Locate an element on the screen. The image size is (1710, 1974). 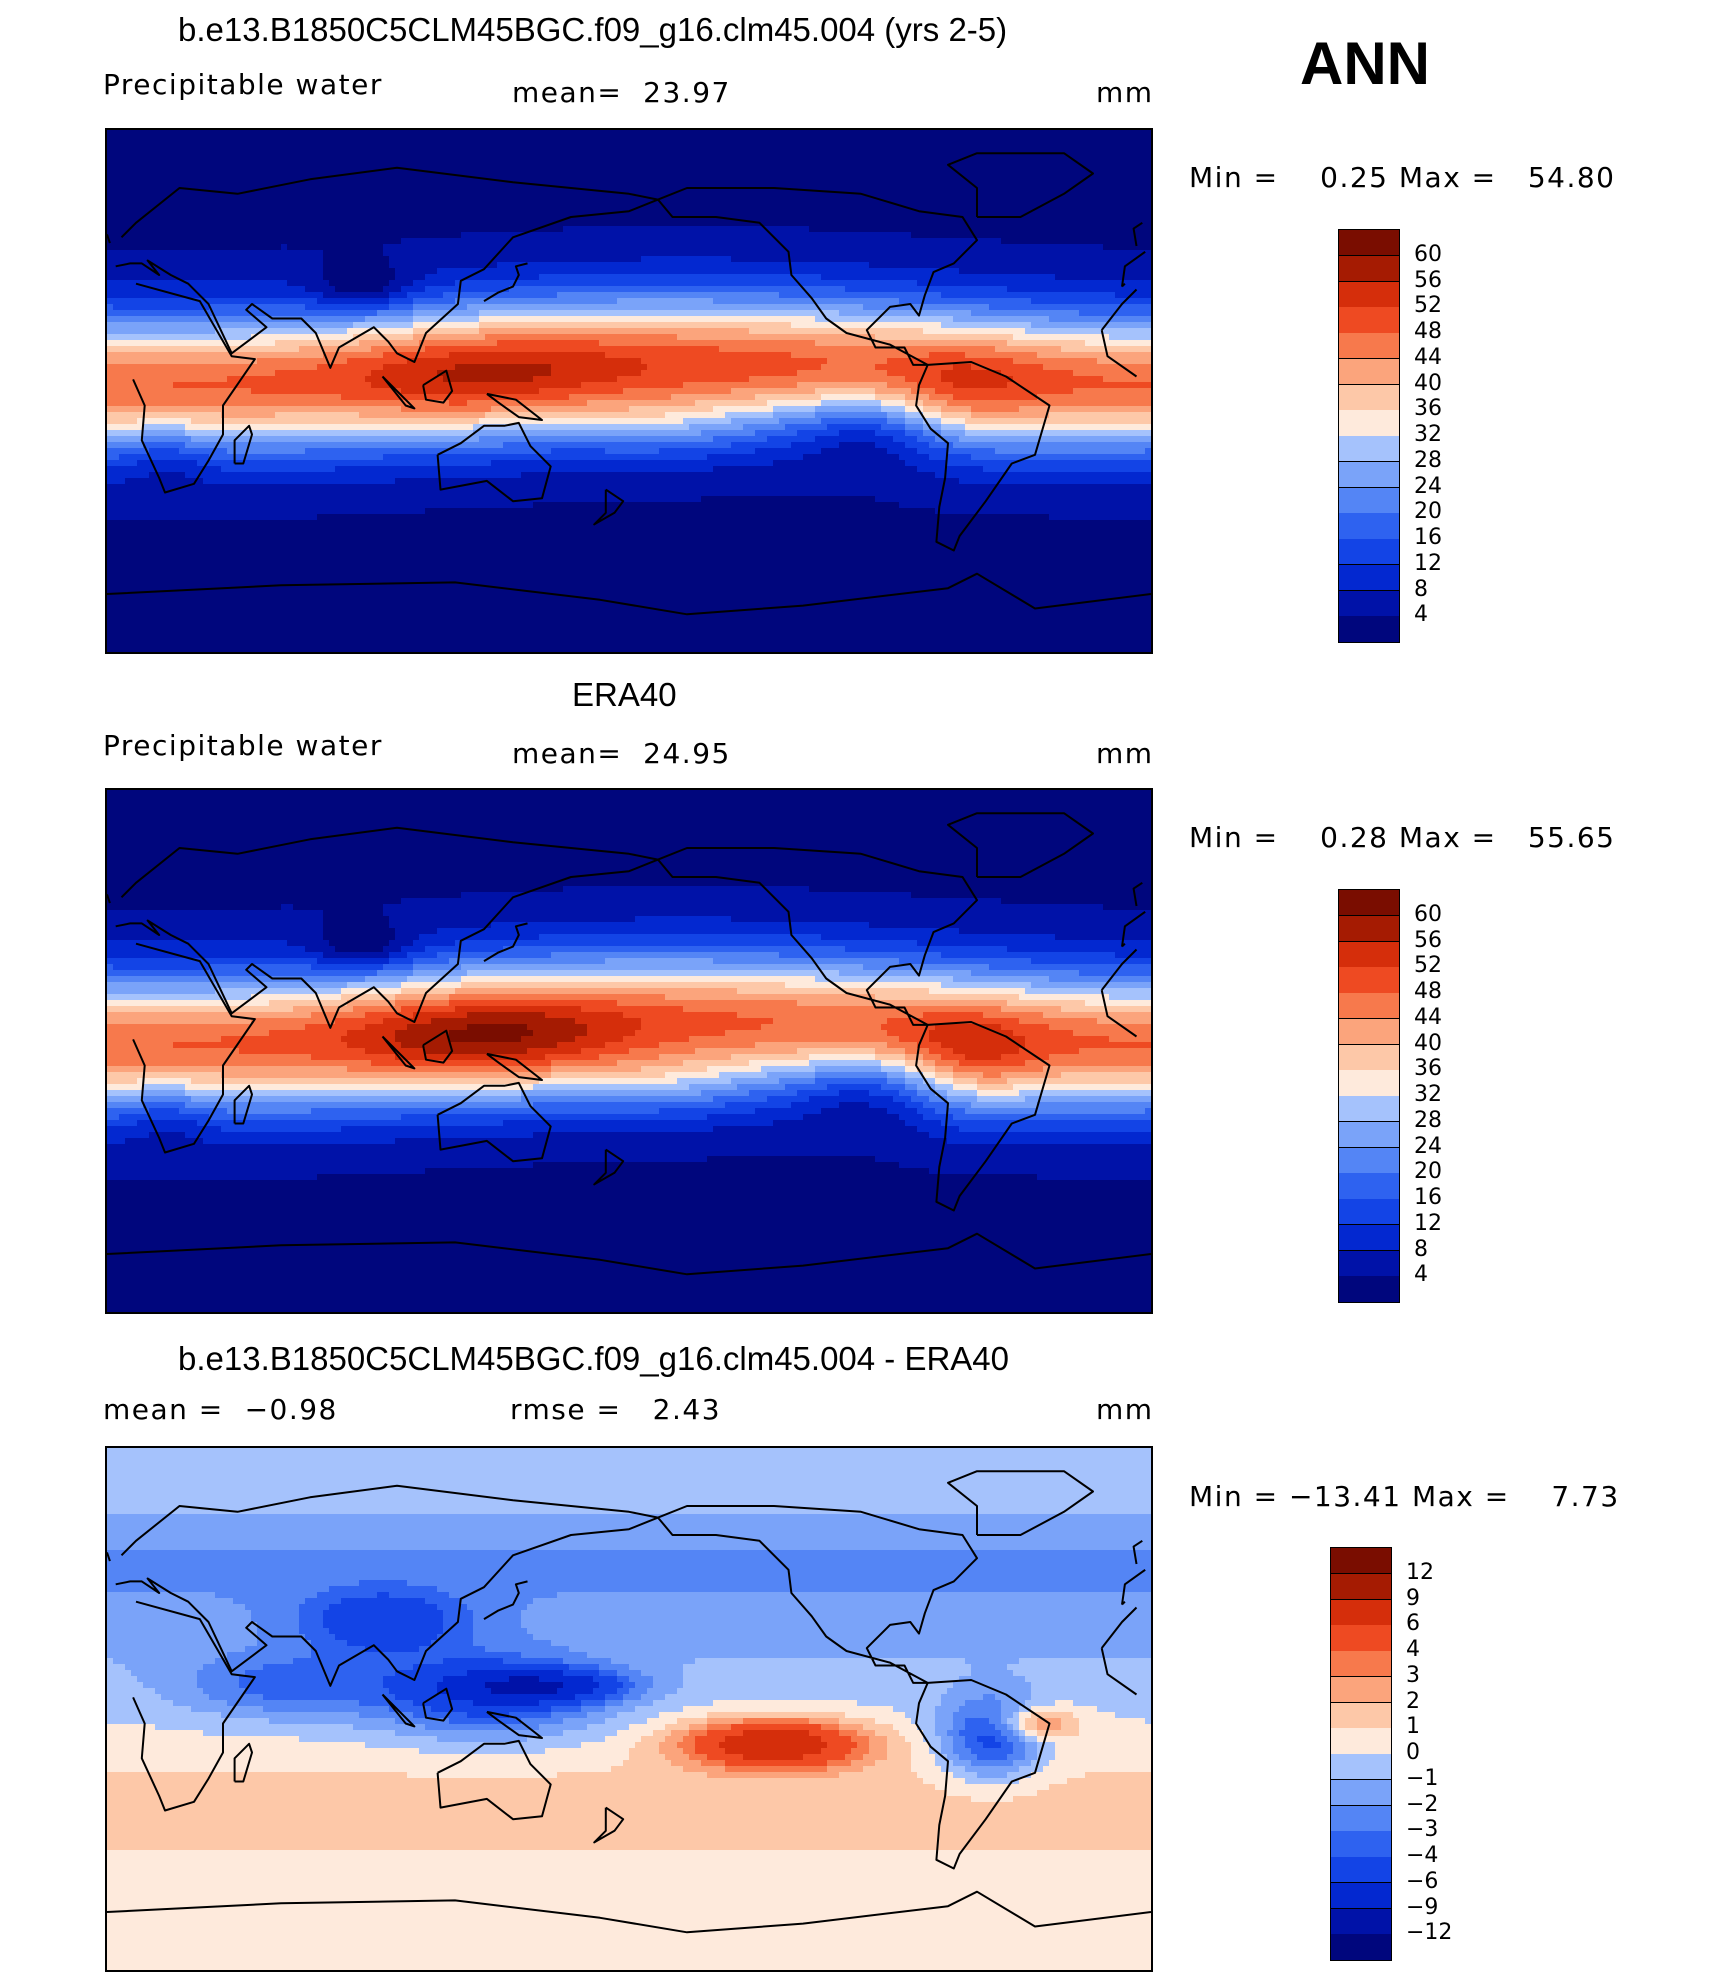
colorbar-tick-label: −3 is located at coordinates (1422, 1830).